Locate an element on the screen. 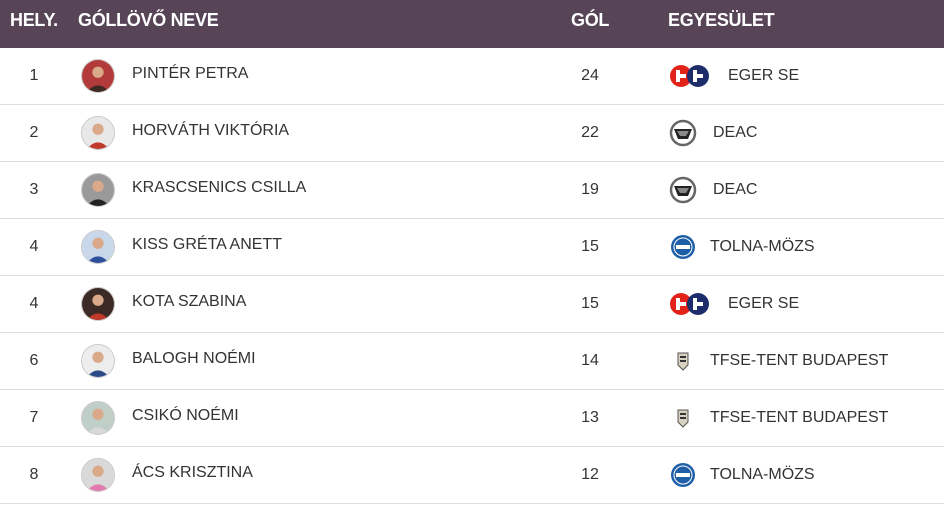 The height and width of the screenshot is (506, 944). header-club: EGYESÜLET is located at coordinates (721, 20).